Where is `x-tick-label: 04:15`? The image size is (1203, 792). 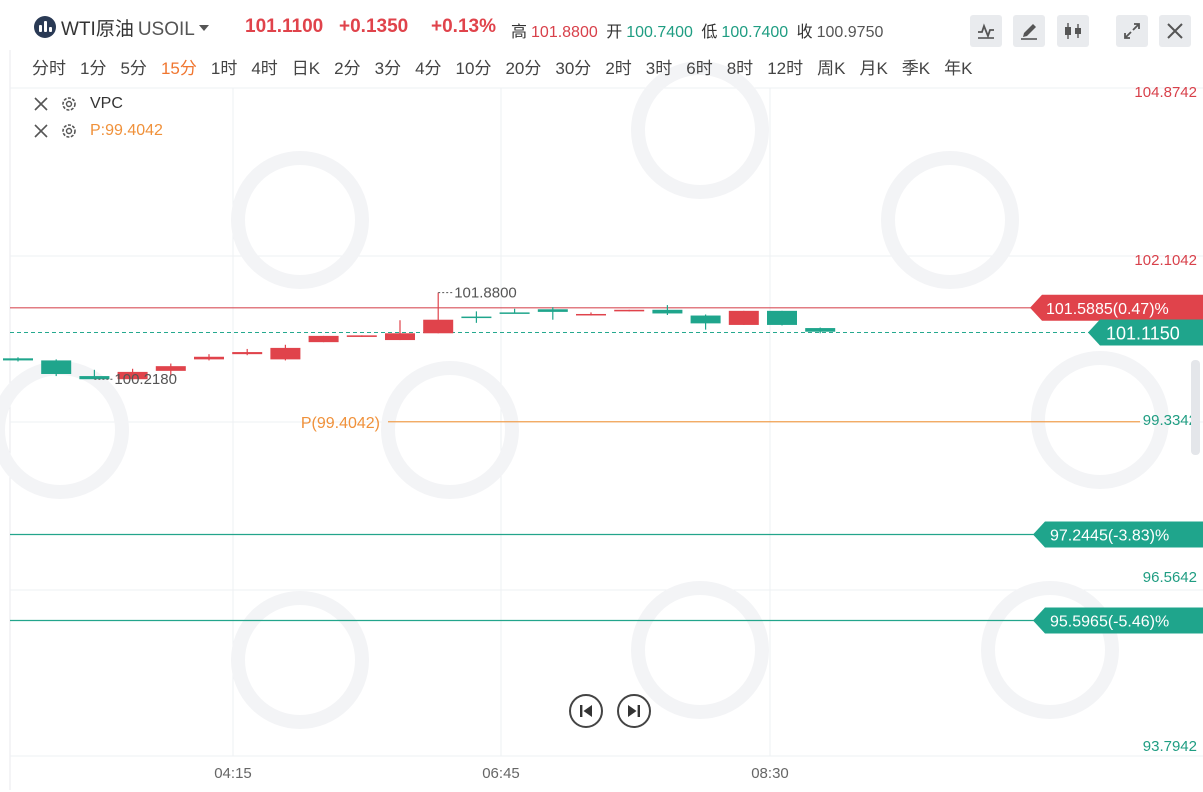
x-tick-label: 04:15 is located at coordinates (233, 773).